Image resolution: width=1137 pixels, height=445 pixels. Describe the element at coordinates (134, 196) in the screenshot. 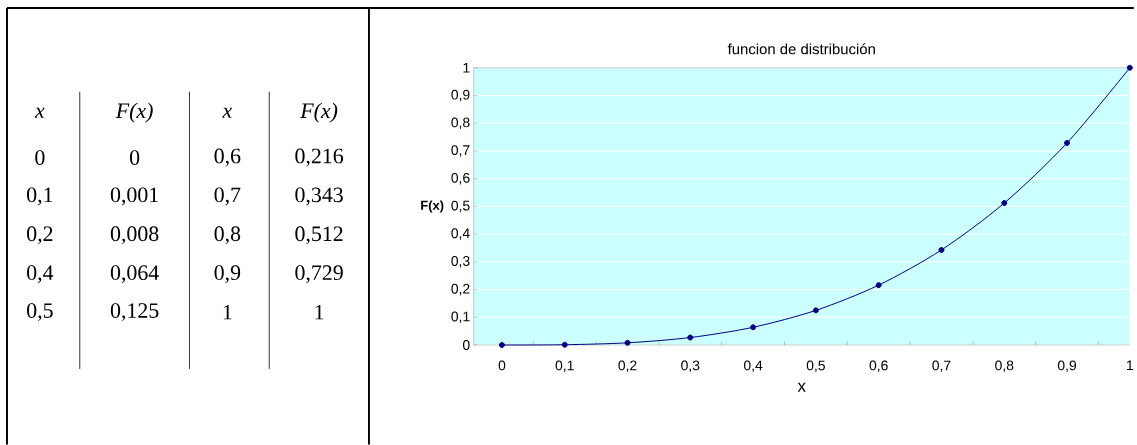

I see `text: 0,001` at that location.